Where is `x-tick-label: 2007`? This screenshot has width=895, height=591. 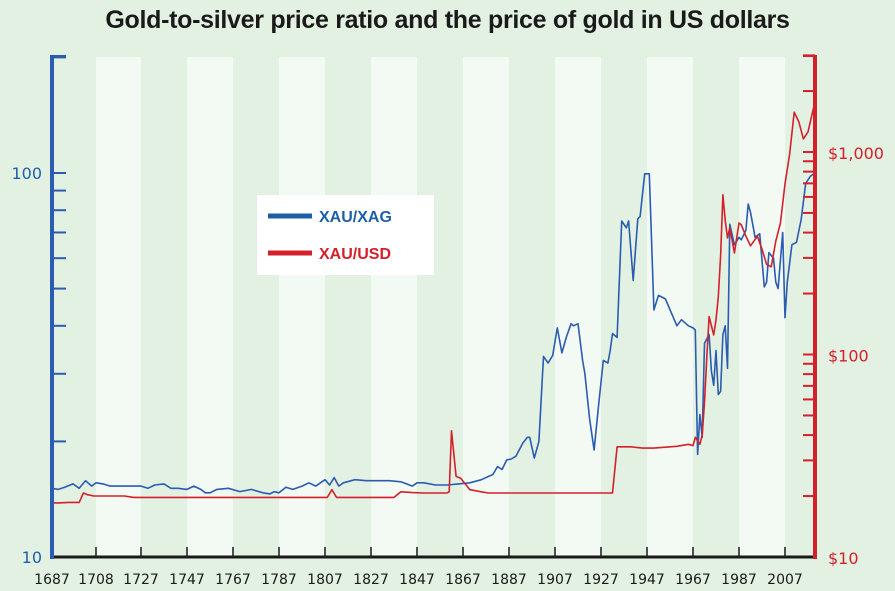 x-tick-label: 2007 is located at coordinates (785, 580).